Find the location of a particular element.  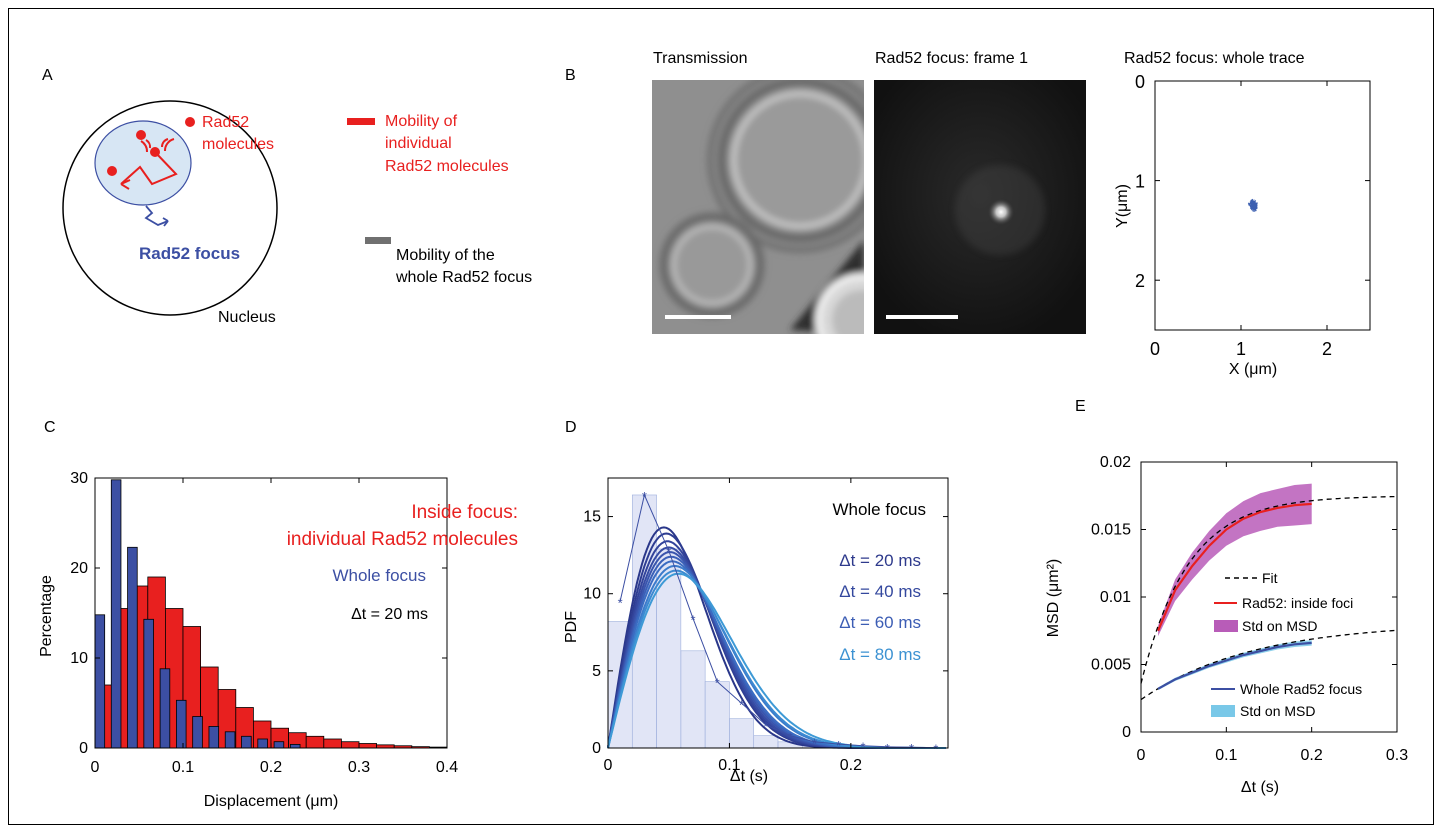

y-tick-label: 1 is located at coordinates (1140, 182).